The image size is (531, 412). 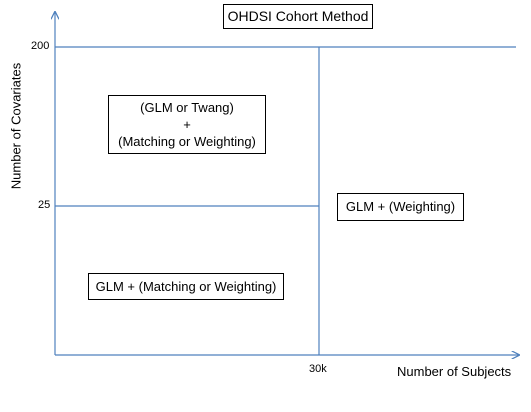 I want to click on region-top-left-line-1: (GLM or Twang), so click(x=187, y=107).